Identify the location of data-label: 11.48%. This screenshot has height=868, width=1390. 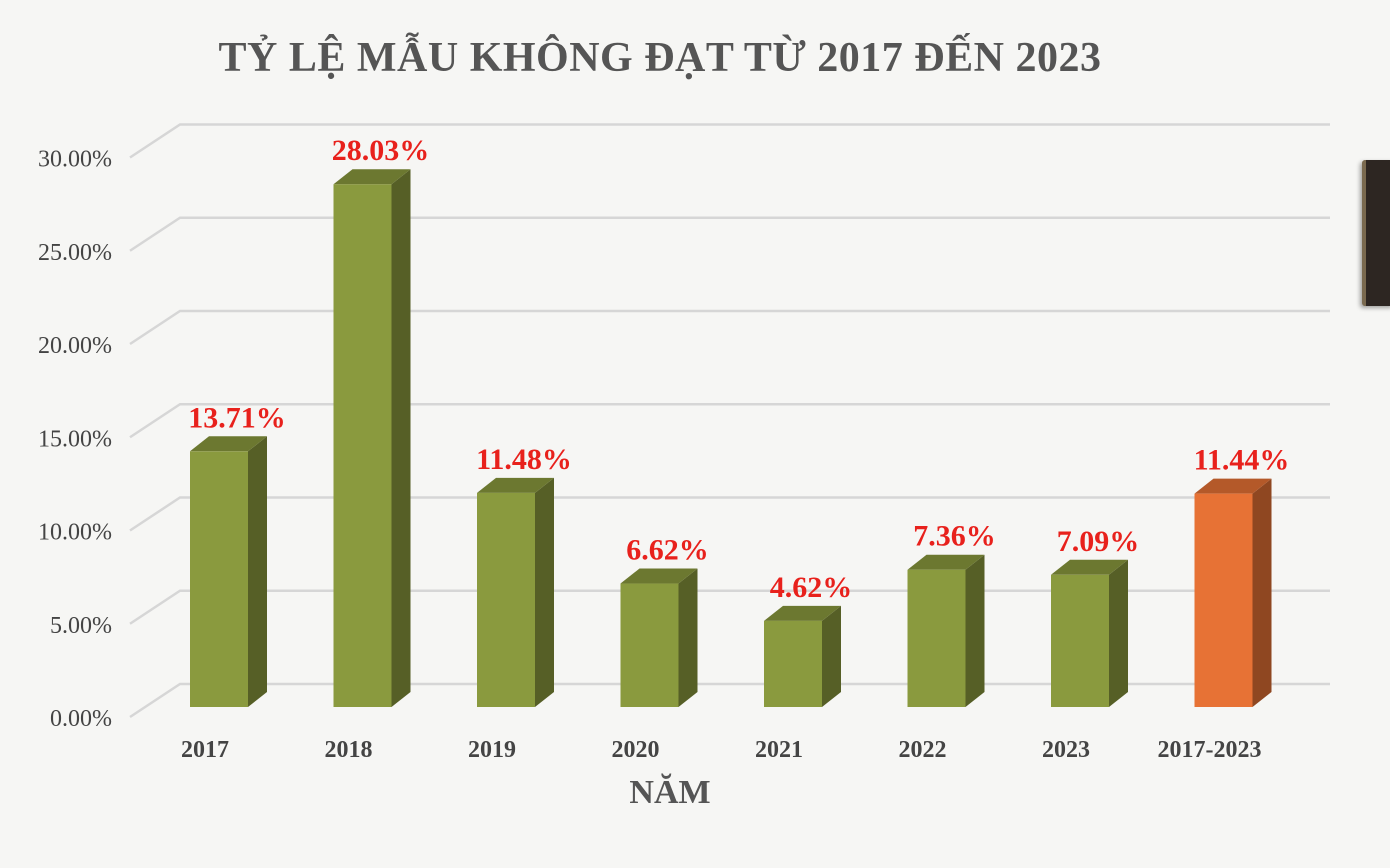
(524, 459).